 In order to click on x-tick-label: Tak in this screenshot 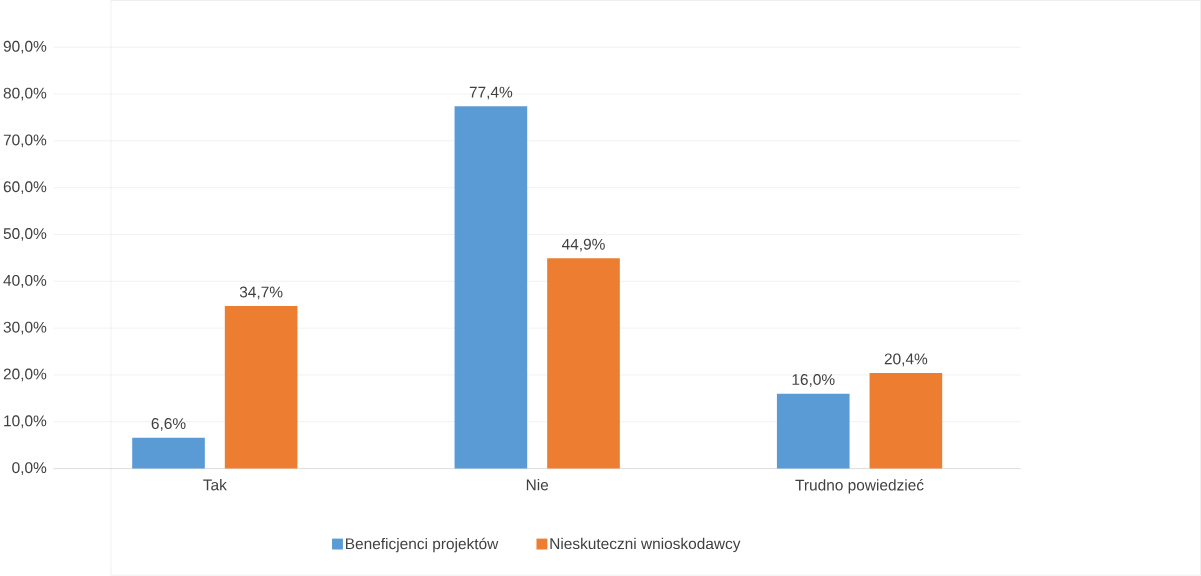, I will do `click(215, 485)`.